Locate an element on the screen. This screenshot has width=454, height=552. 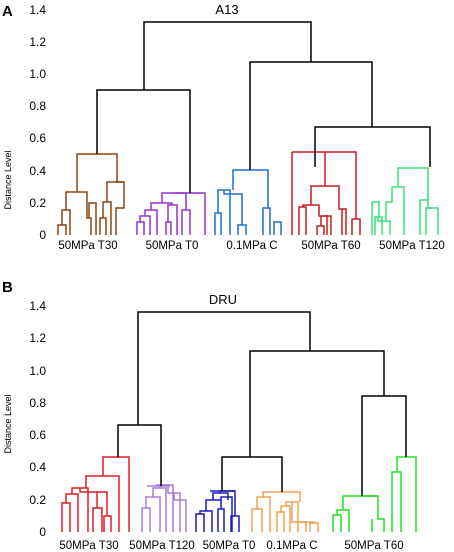
panel-b-tick-label: 0.2 is located at coordinates (37, 500).